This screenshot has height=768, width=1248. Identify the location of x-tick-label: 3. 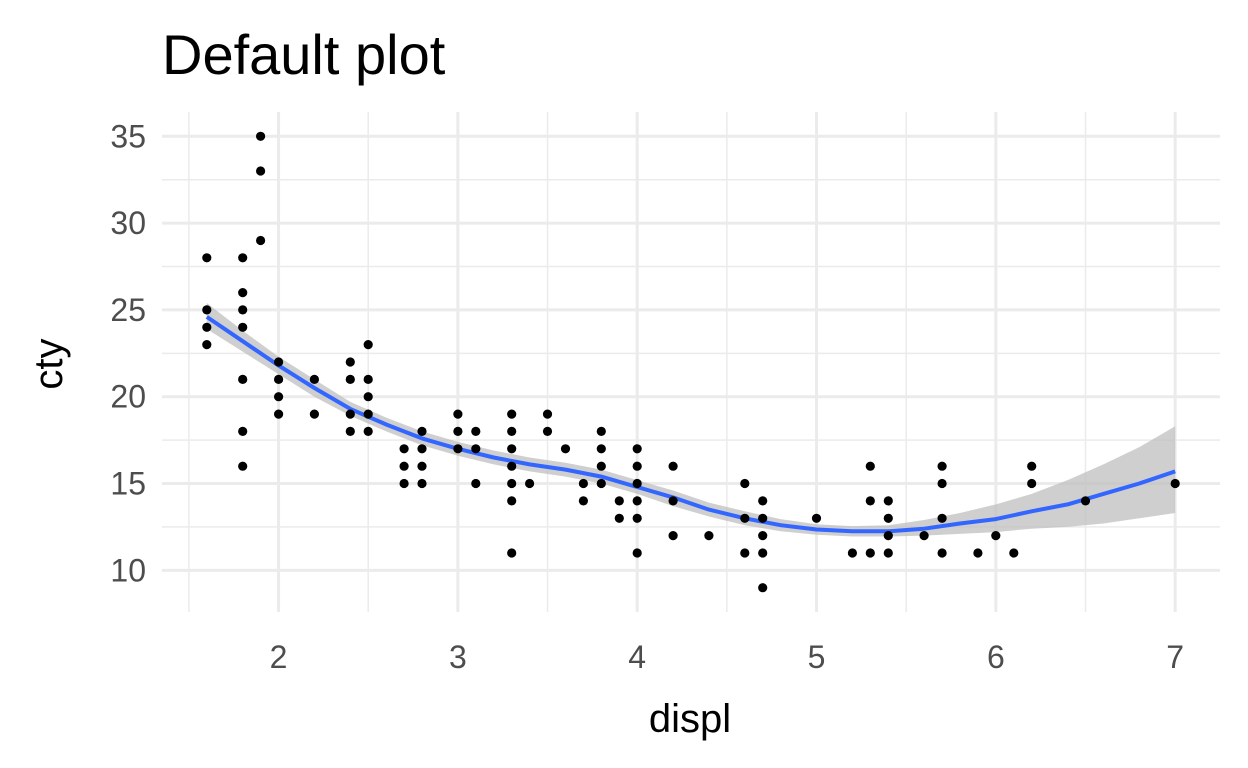
(458, 657).